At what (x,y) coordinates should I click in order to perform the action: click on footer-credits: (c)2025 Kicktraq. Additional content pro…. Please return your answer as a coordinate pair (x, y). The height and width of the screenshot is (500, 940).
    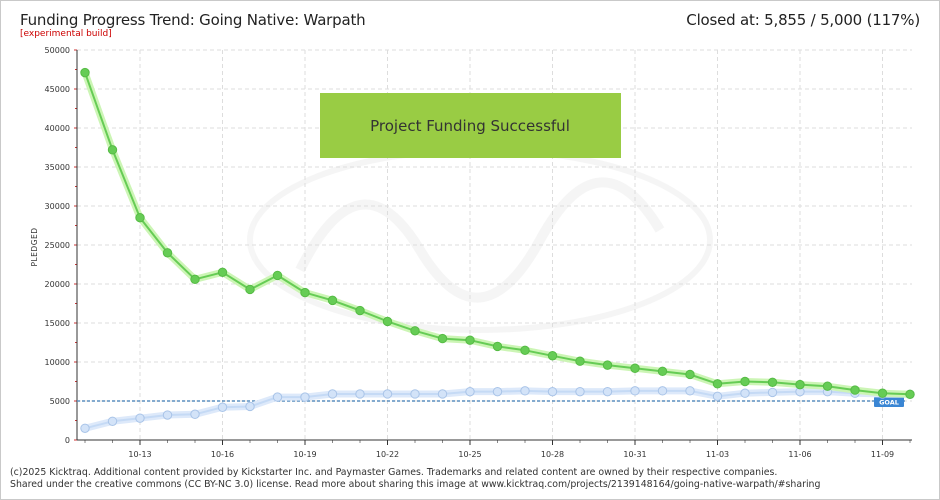
    Looking at the image, I should click on (415, 479).